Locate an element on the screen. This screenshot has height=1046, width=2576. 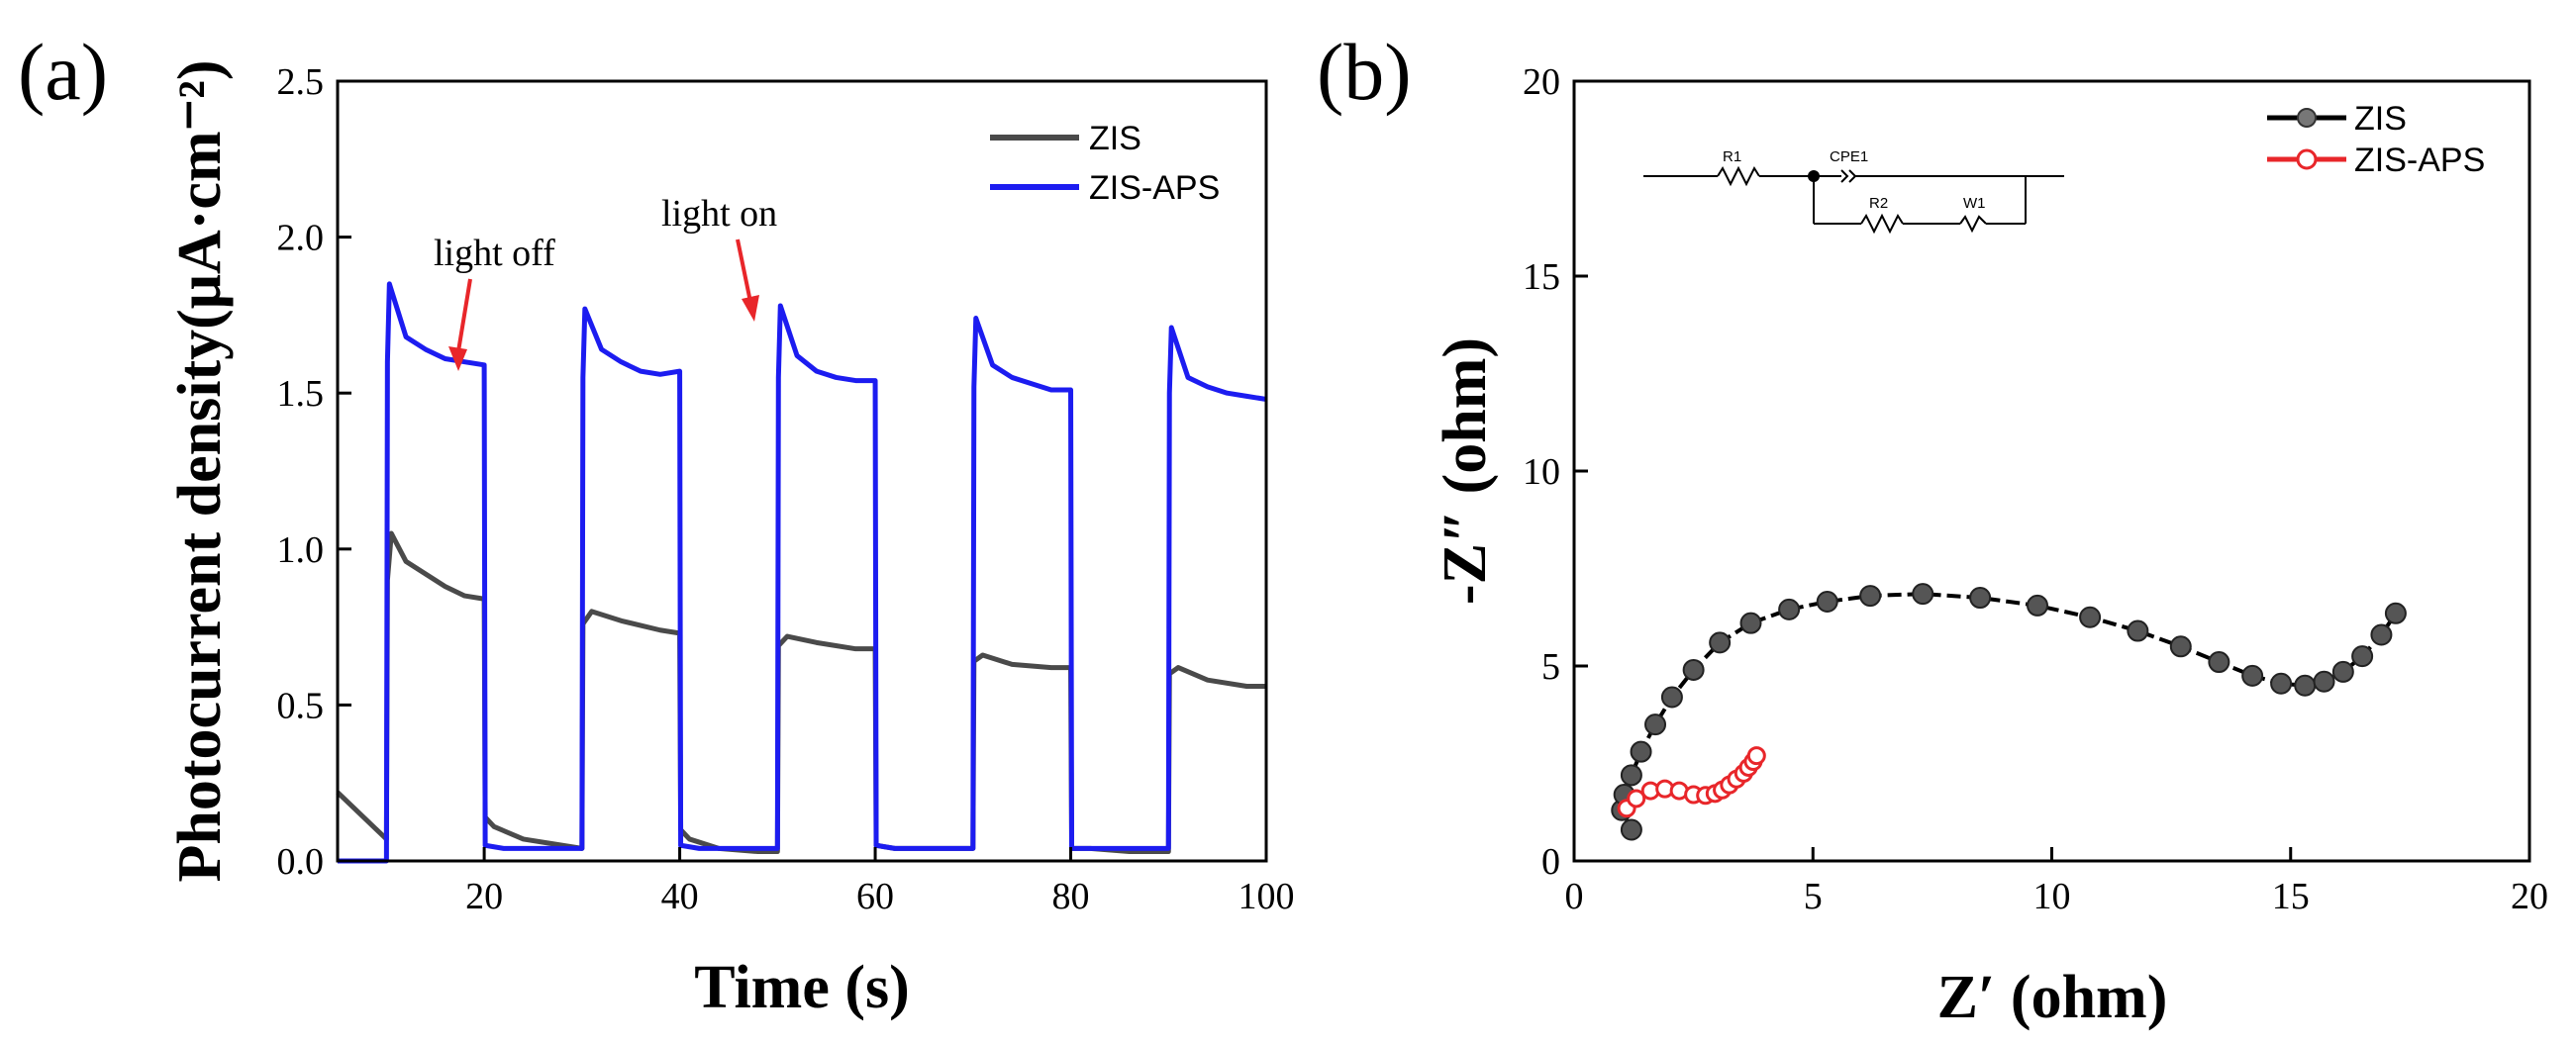
y-tick-label: 1.5 is located at coordinates (301, 394).